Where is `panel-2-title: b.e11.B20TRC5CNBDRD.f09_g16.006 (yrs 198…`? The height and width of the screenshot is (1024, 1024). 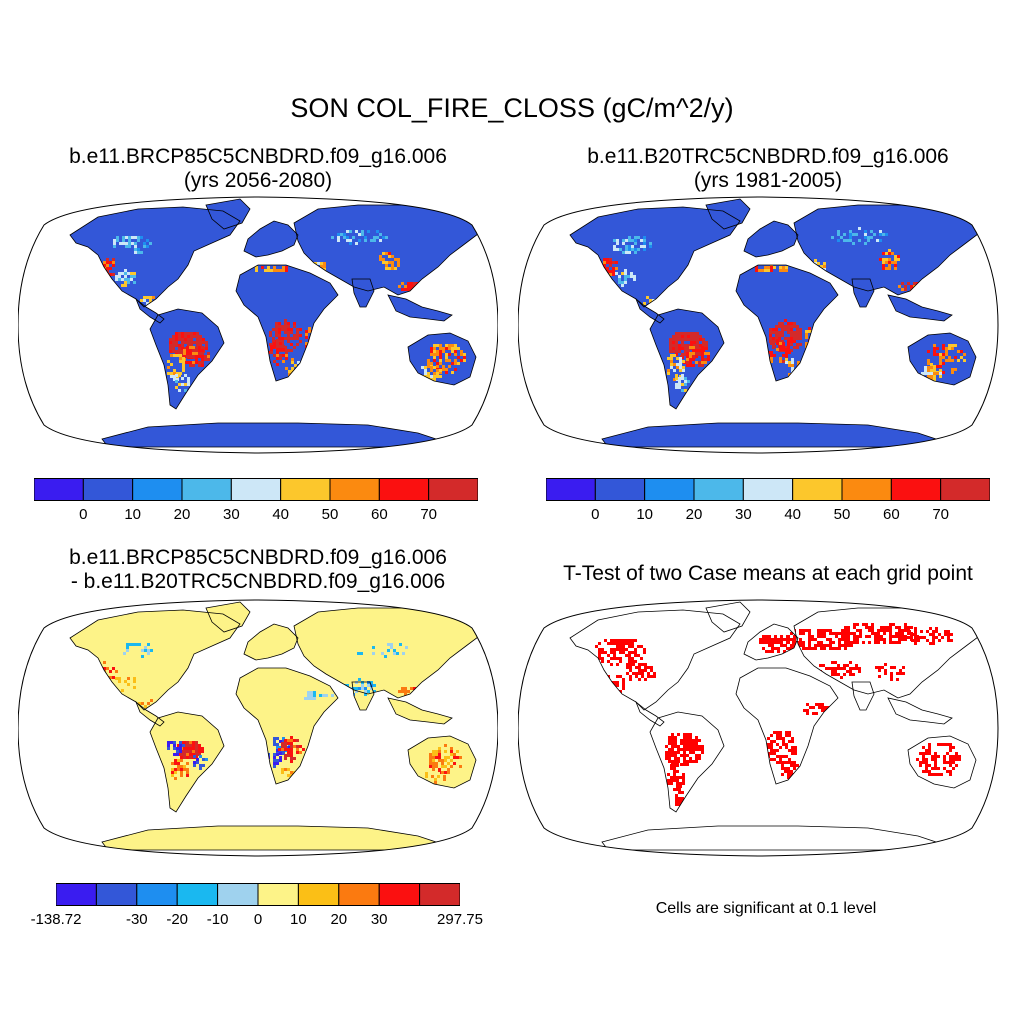
panel-2-title: b.e11.B20TRC5CNBDRD.f09_g16.006 (yrs 198… is located at coordinates (768, 169).